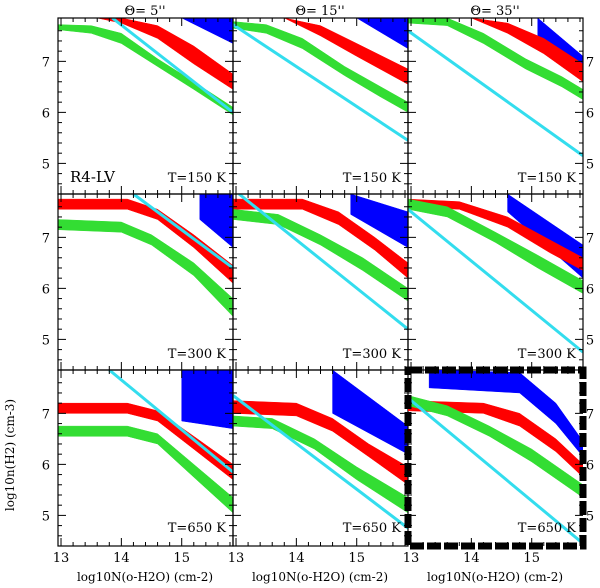  What do you see at coordinates (372, 528) in the screenshot?
I see `temp-label-r3c2: T=650 K` at bounding box center [372, 528].